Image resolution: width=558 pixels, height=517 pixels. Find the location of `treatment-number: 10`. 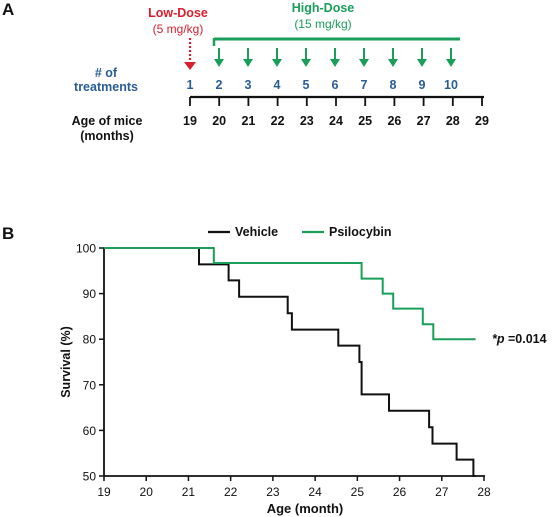

treatment-number: 10 is located at coordinates (451, 85).